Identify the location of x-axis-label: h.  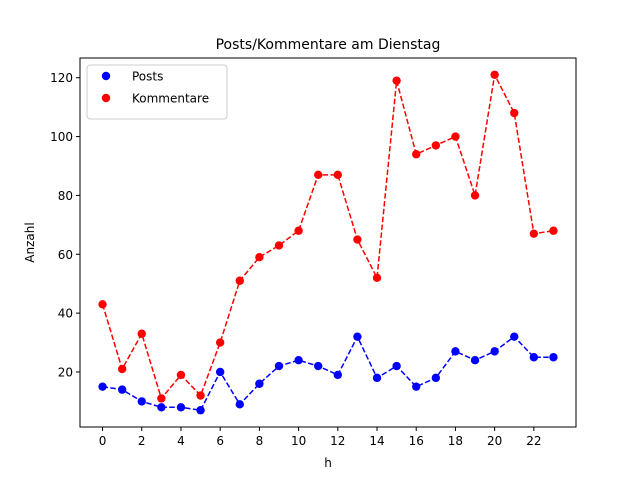
(328, 463).